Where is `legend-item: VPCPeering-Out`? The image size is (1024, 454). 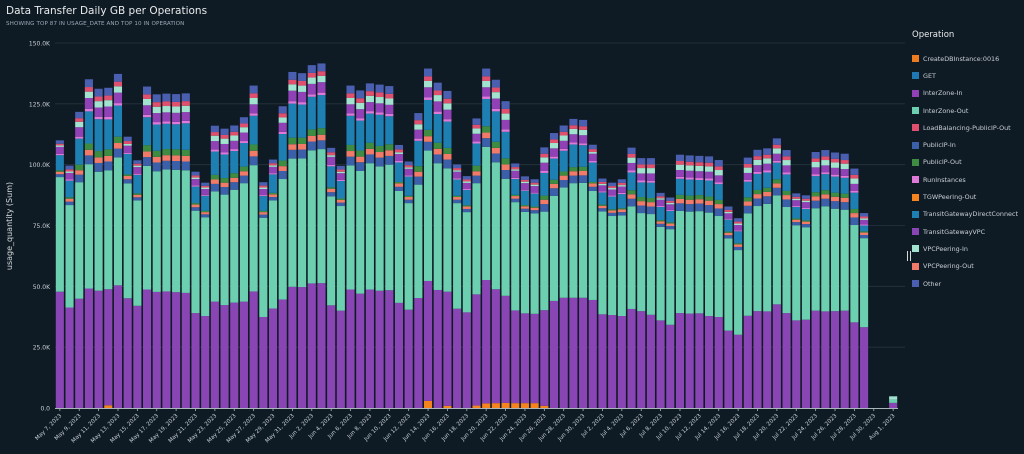 legend-item: VPCPeering-Out is located at coordinates (968, 266).